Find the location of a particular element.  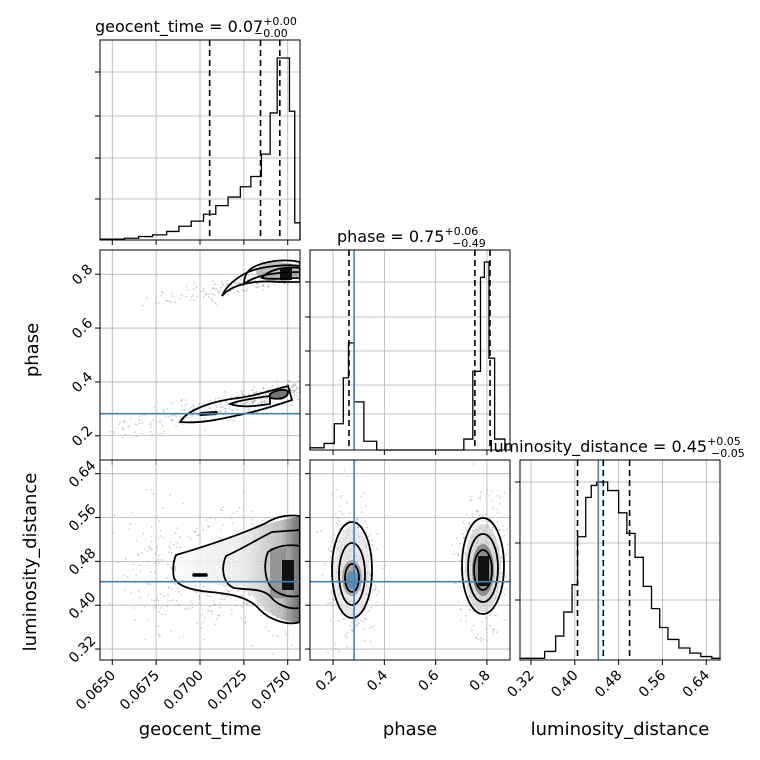

title-minus: −0.05 is located at coordinates (728, 453).